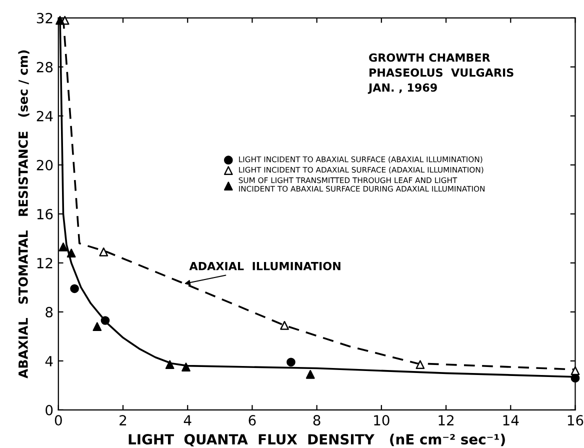 The image size is (584, 448). What do you see at coordinates (382, 420) in the screenshot?
I see `x-tick-label: 10` at bounding box center [382, 420].